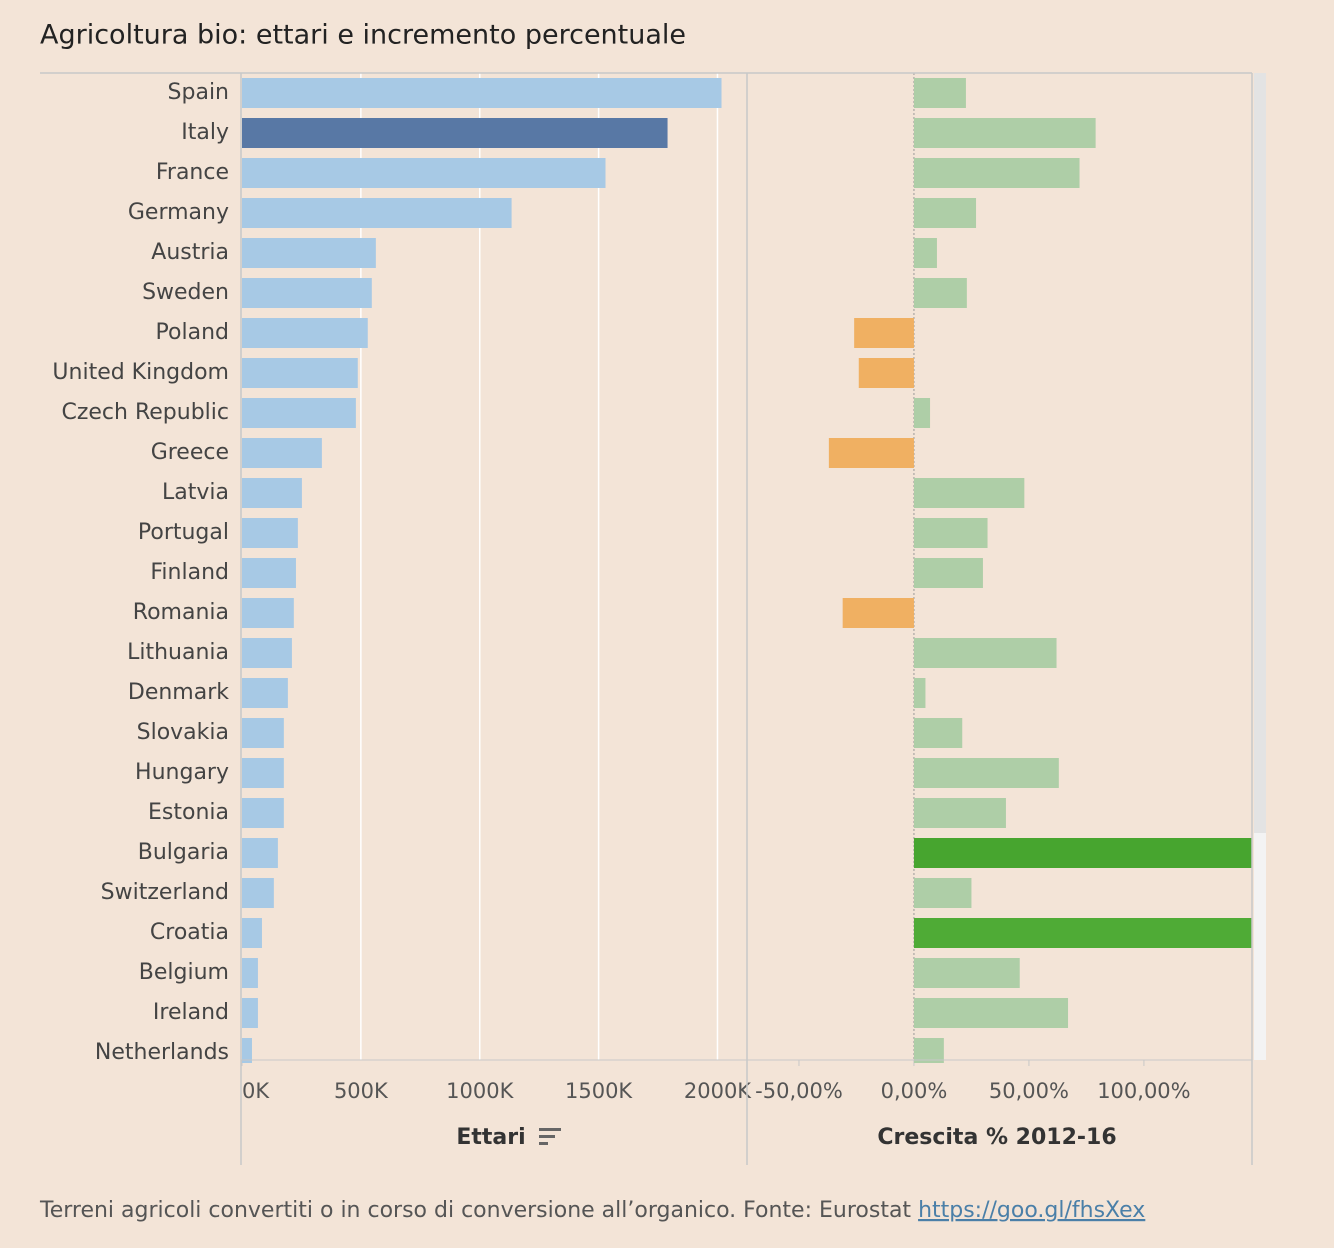  Describe the element at coordinates (480, 1091) in the screenshot. I see `x-tick-label: 1000K` at that location.